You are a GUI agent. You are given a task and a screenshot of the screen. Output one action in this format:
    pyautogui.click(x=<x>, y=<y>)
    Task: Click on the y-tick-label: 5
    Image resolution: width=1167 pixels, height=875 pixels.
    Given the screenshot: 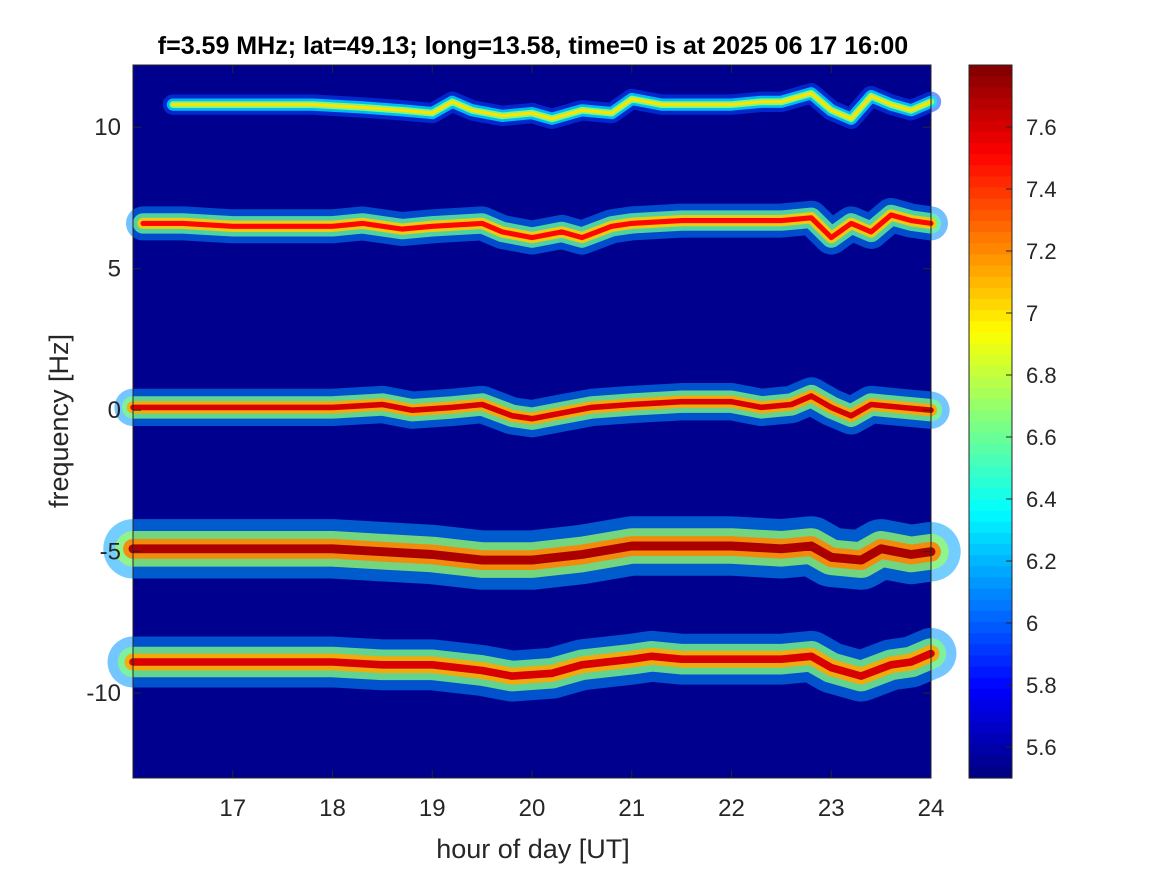 What is the action you would take?
    pyautogui.click(x=114, y=269)
    